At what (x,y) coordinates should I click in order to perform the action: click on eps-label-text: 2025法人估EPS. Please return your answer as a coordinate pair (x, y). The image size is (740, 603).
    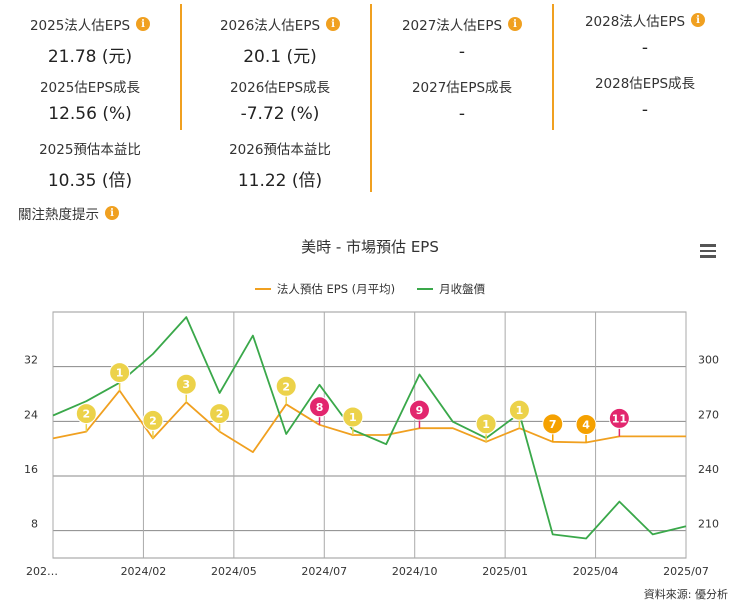
    Looking at the image, I should click on (80, 26).